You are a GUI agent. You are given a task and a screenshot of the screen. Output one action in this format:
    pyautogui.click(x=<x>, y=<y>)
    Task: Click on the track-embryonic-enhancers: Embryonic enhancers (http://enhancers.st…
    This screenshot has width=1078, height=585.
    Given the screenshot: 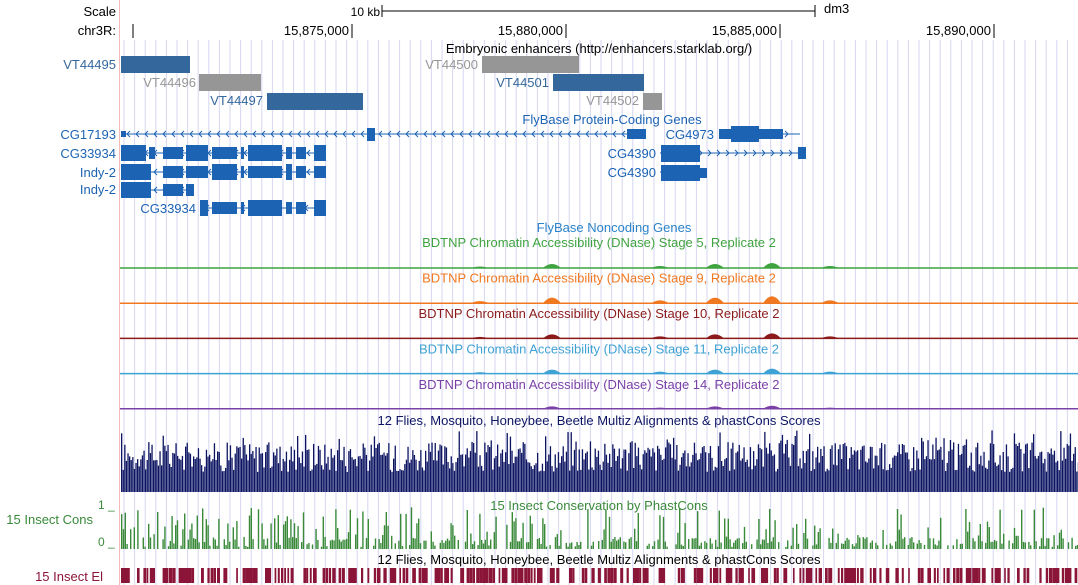 What is the action you would take?
    pyautogui.click(x=407, y=75)
    